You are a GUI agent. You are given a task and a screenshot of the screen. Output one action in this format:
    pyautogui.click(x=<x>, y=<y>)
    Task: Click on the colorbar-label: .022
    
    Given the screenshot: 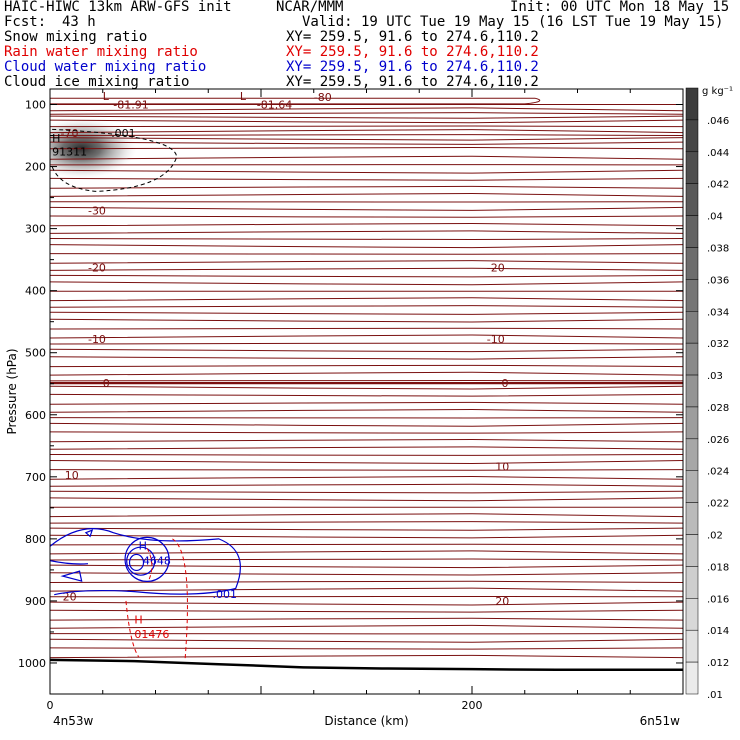 What is the action you would take?
    pyautogui.click(x=718, y=504)
    